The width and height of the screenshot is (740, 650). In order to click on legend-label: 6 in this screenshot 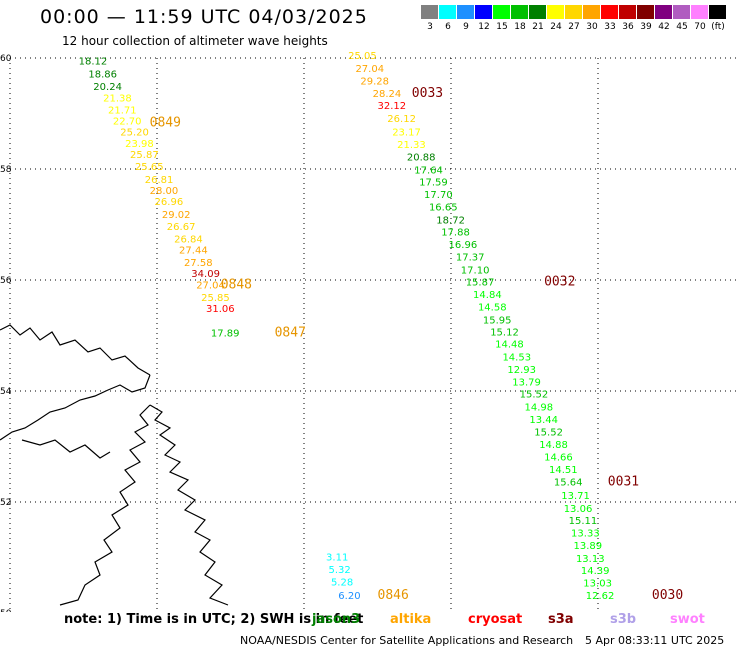, I will do `click(448, 27)`.